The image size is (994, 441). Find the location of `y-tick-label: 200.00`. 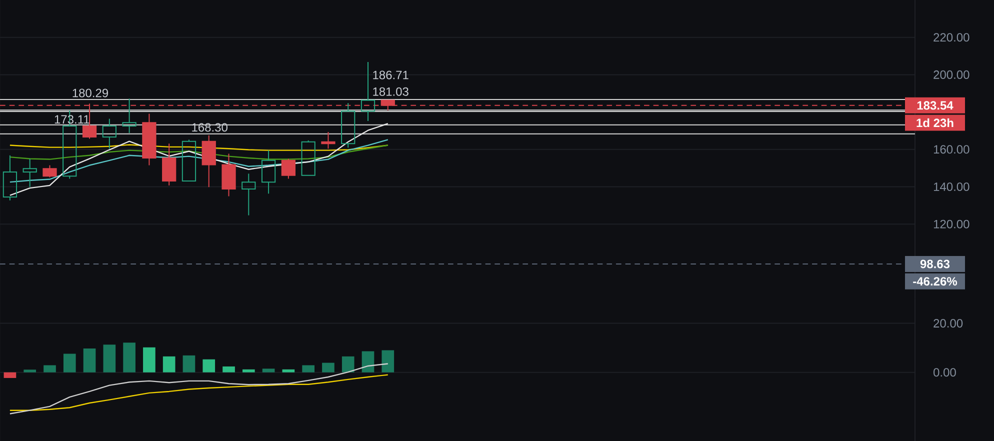

y-tick-label: 200.00 is located at coordinates (952, 74).